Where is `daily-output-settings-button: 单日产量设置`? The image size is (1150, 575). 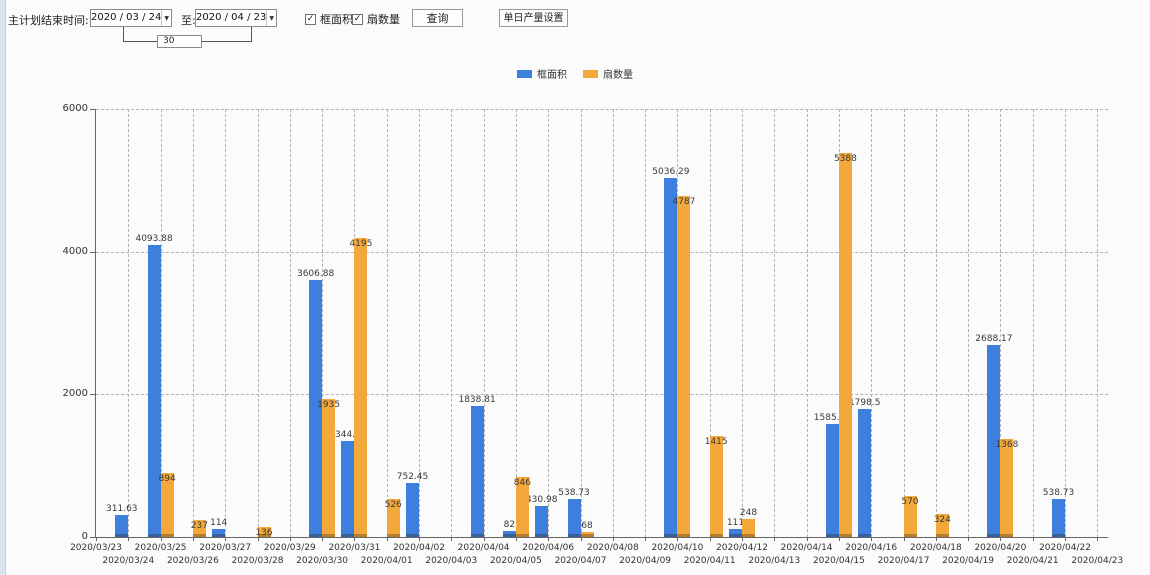
daily-output-settings-button: 单日产量设置 is located at coordinates (533, 18).